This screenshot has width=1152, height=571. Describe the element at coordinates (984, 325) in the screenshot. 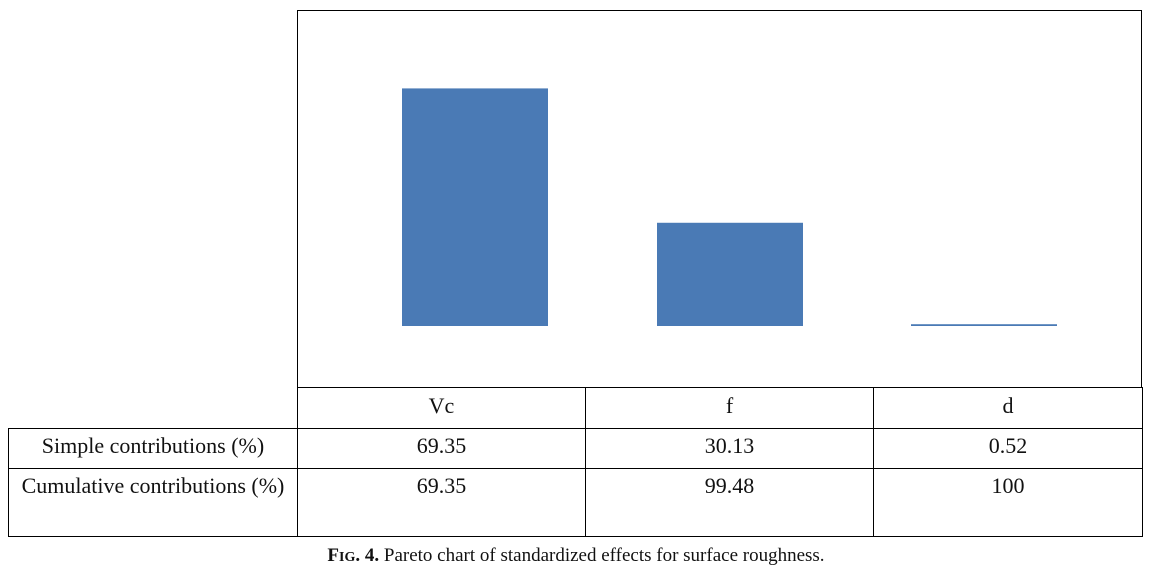

I see `bar-d` at that location.